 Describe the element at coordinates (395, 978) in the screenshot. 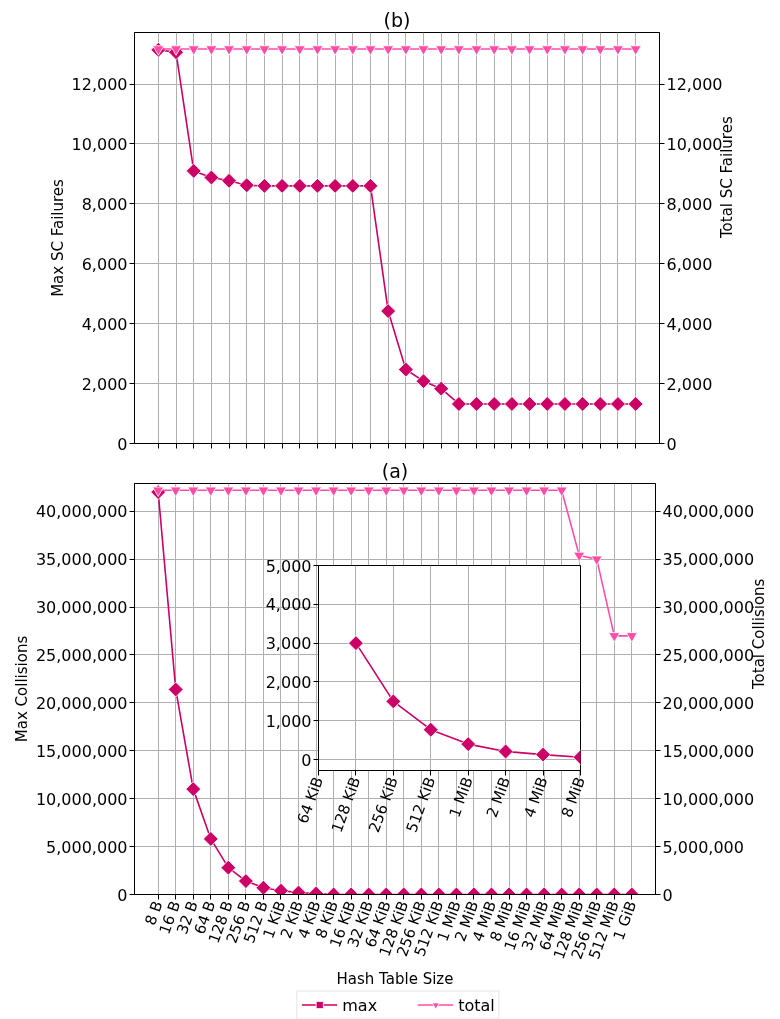

I see `x-axis-title: Hash Table Size` at that location.